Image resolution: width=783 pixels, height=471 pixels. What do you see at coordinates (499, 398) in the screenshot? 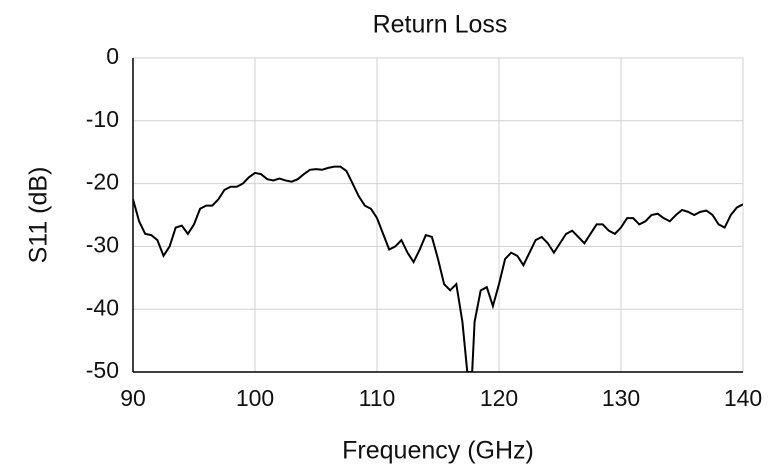
I see `x-tick-label: 120` at bounding box center [499, 398].